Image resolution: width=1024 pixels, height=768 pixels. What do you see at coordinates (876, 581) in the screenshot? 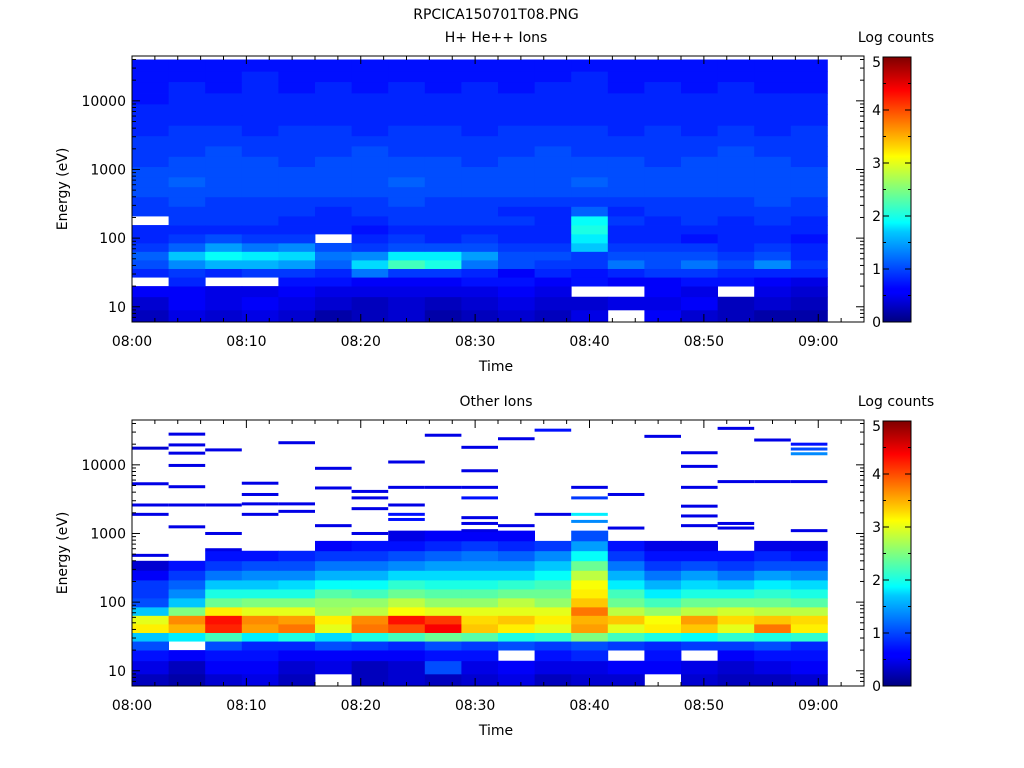
I see `colorbar-tick-label: 2` at bounding box center [876, 581].